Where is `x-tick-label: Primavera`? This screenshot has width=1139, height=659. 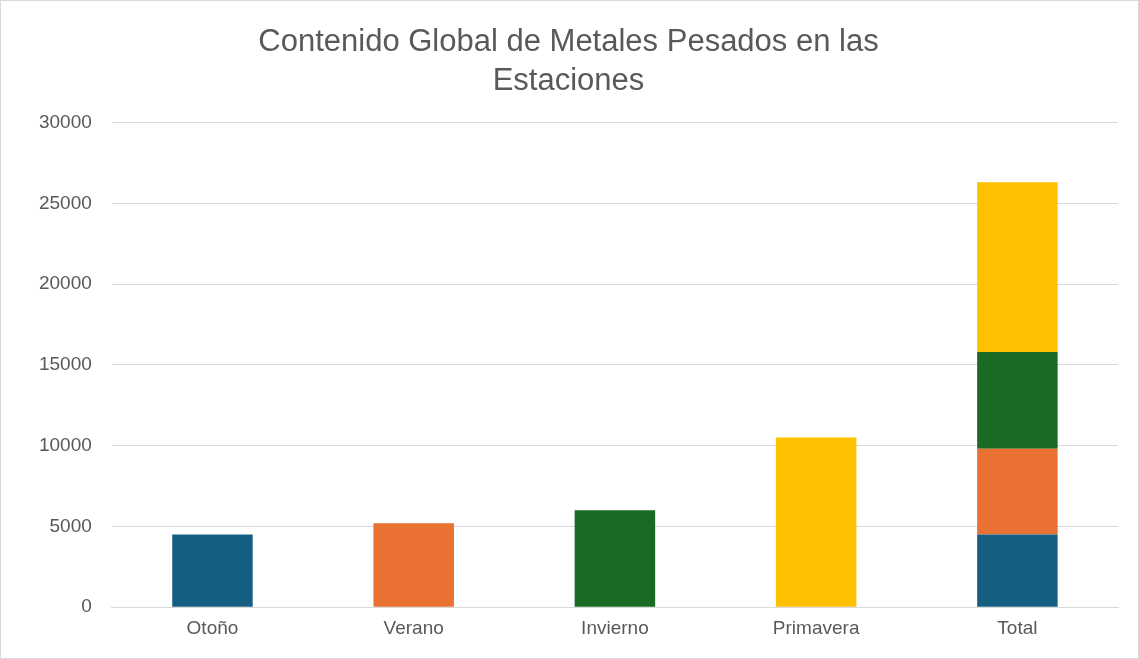
x-tick-label: Primavera is located at coordinates (816, 627).